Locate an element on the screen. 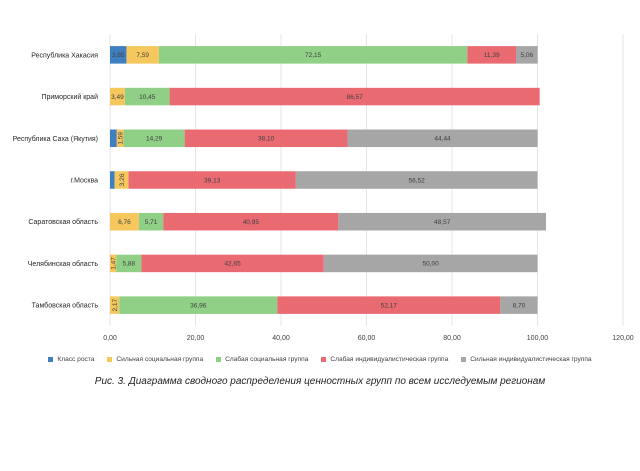 The height and width of the screenshot is (471, 640). data-label: 1,59 is located at coordinates (120, 138).